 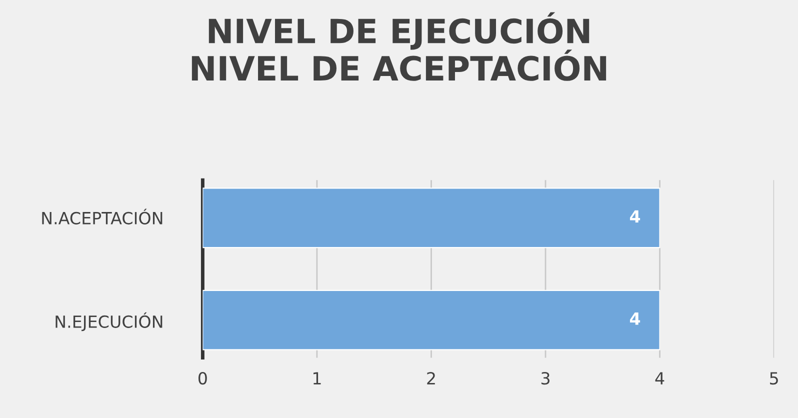 What do you see at coordinates (102, 216) in the screenshot?
I see `y-tick-label: N.ACEPTACIÓN` at bounding box center [102, 216].